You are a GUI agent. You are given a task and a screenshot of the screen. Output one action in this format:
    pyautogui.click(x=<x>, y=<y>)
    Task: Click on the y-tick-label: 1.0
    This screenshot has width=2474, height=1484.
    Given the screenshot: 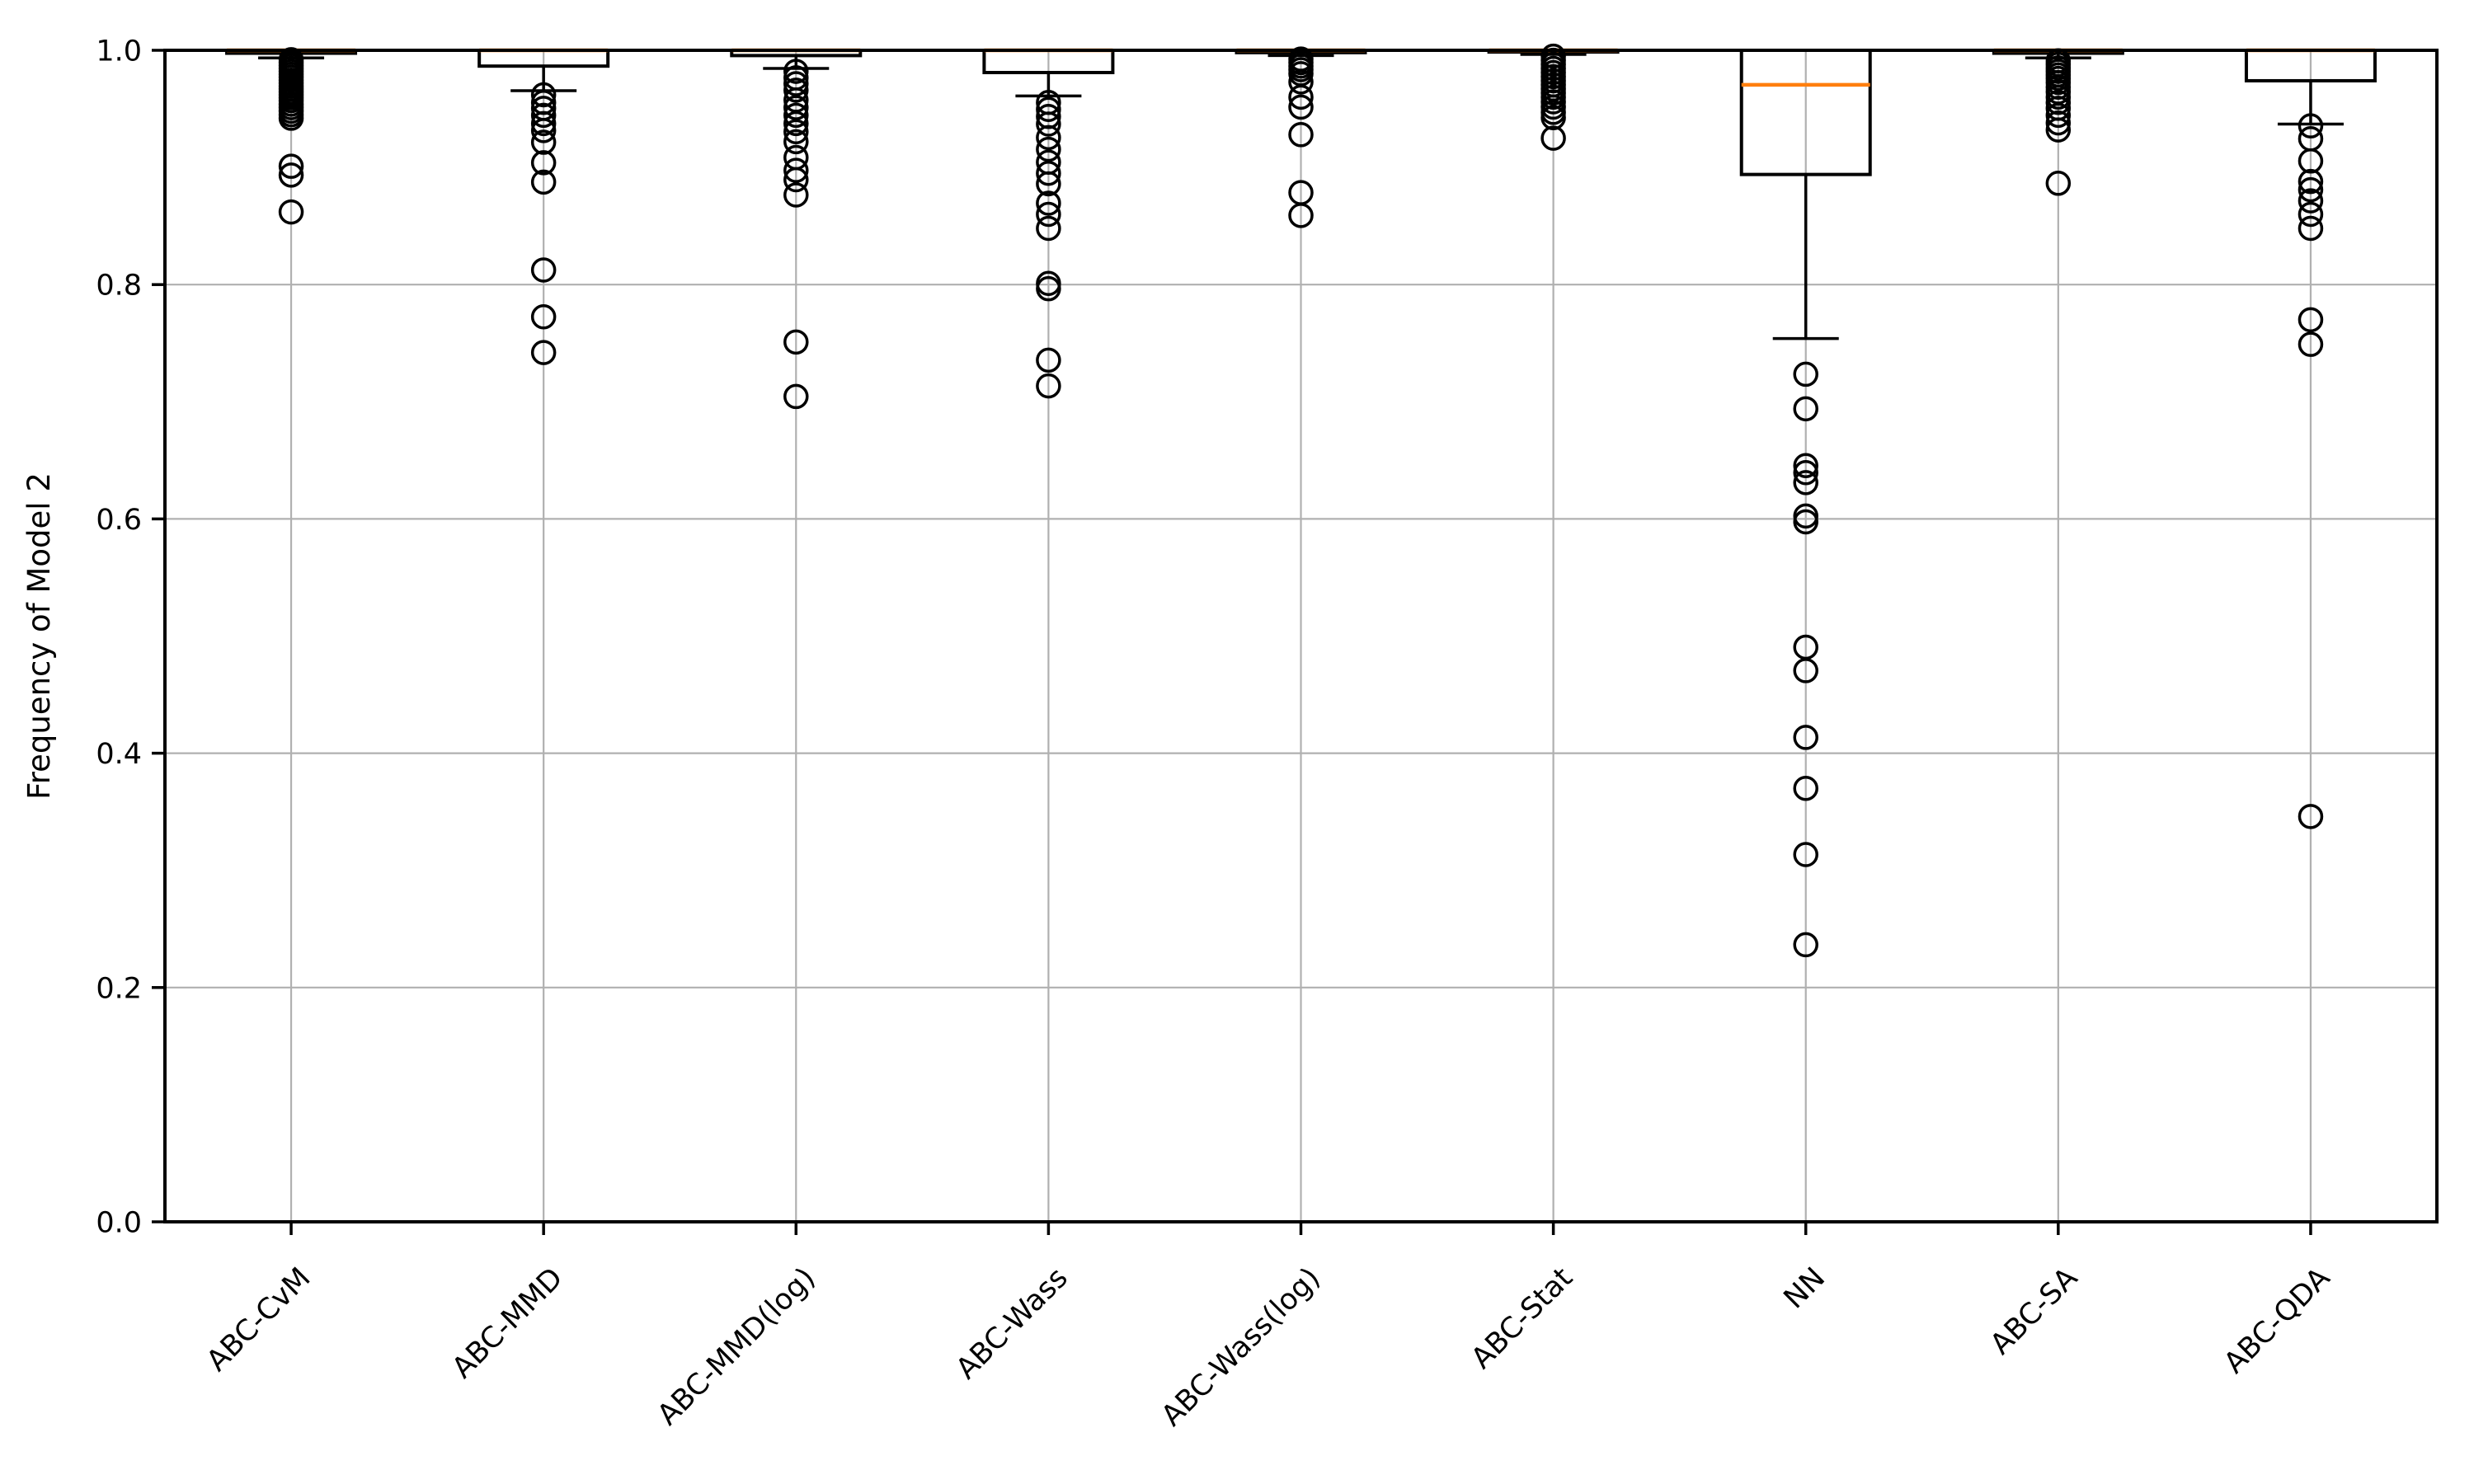 What is the action you would take?
    pyautogui.click(x=119, y=51)
    